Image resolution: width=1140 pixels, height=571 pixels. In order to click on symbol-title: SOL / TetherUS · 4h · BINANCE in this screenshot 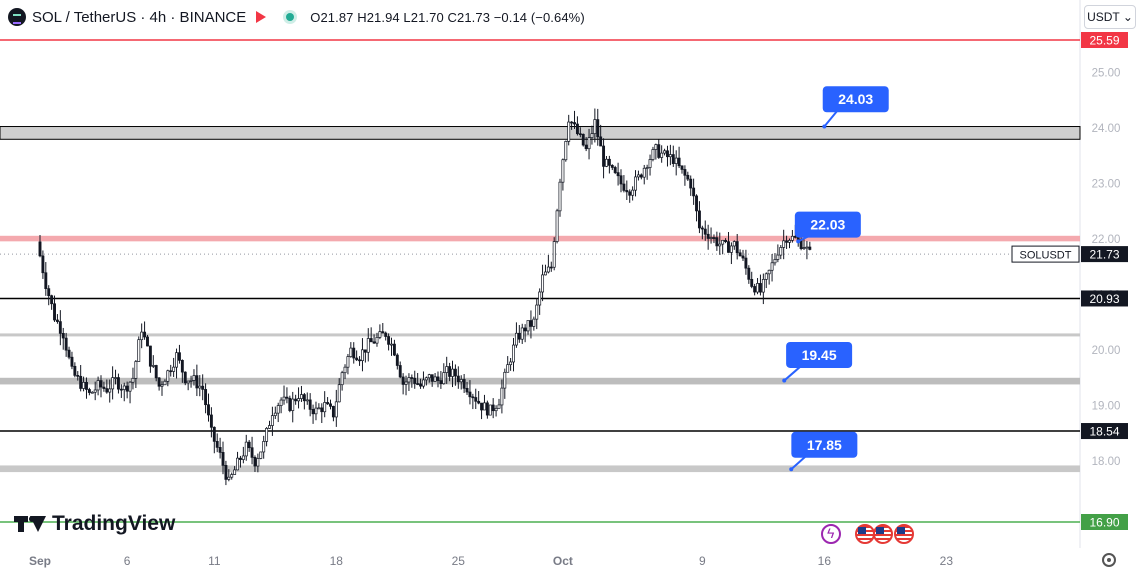, I will do `click(139, 17)`.